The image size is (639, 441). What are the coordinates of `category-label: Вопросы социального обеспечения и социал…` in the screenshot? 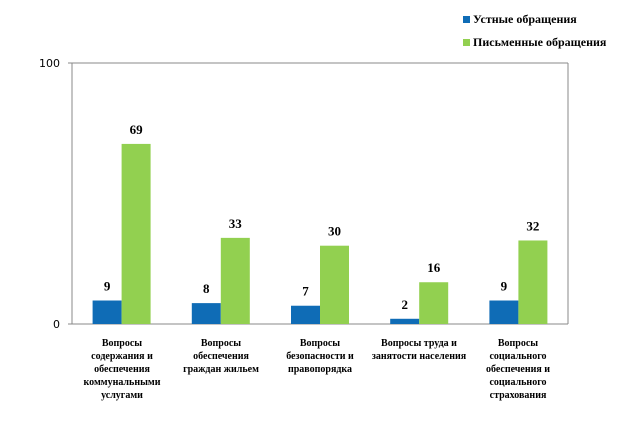 It's located at (518, 369).